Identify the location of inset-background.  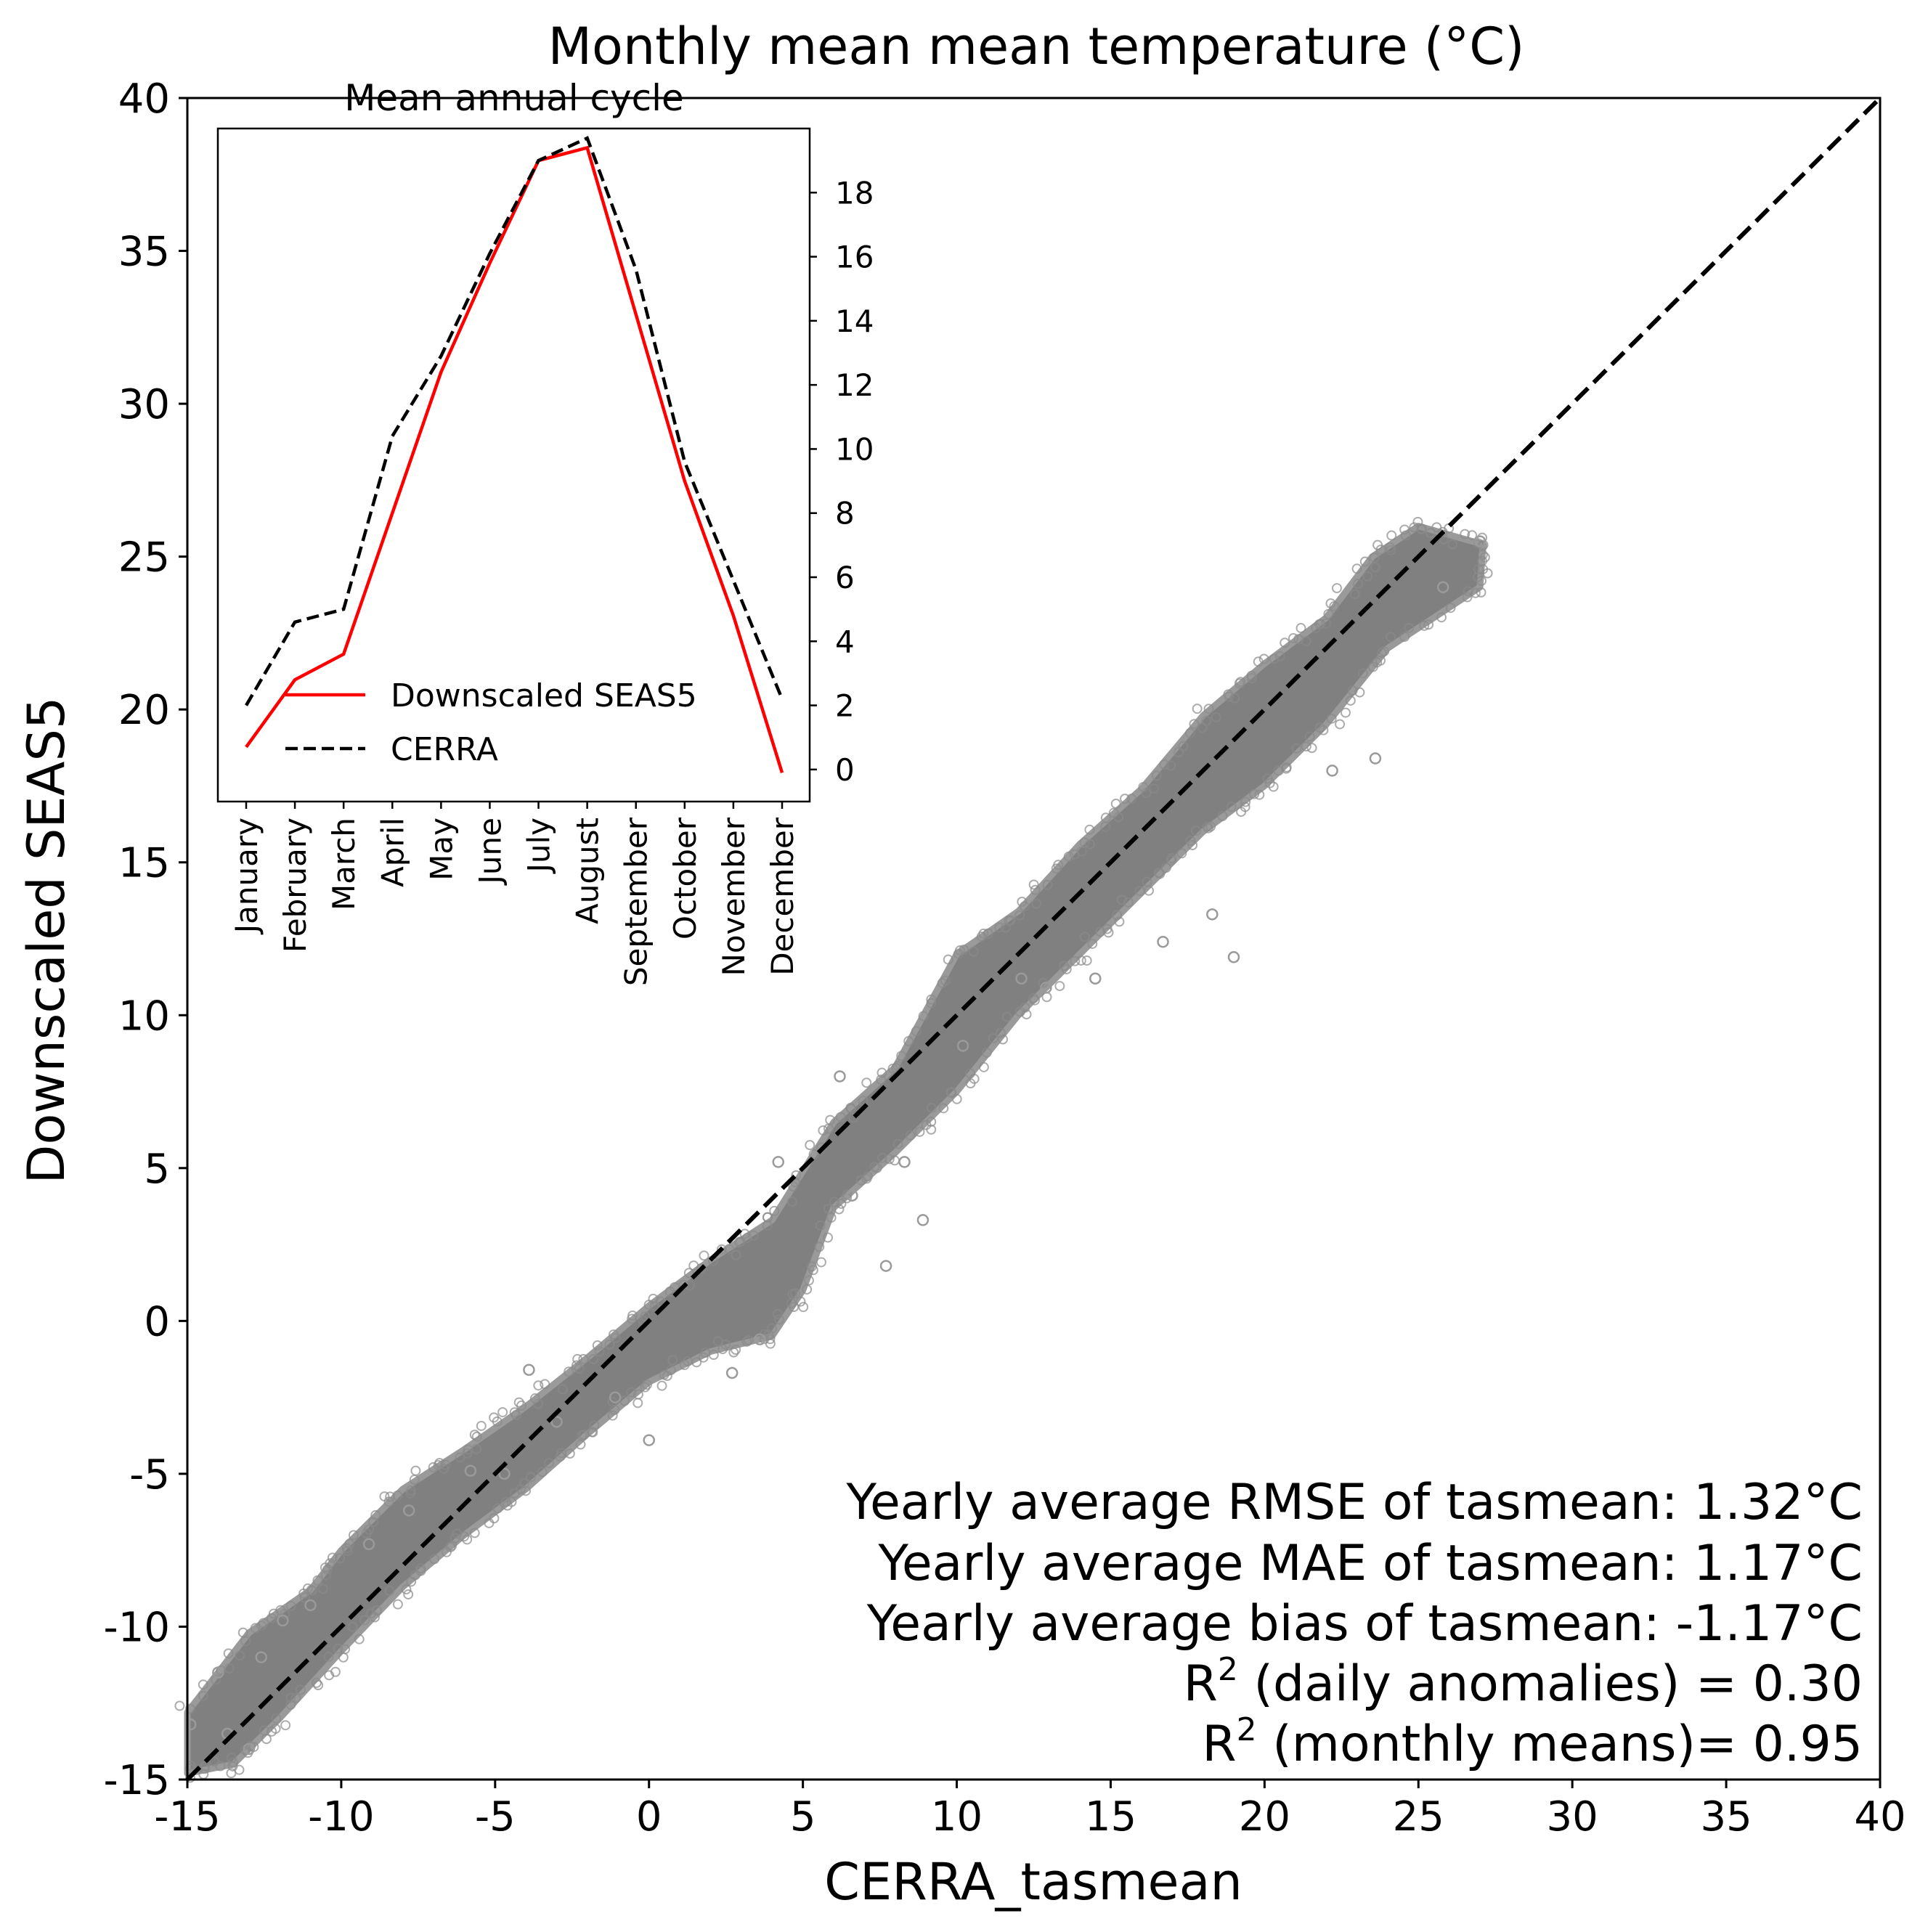
(514, 465).